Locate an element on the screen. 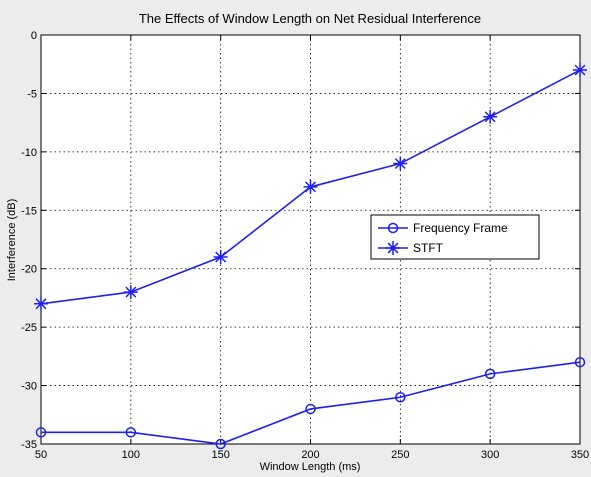  legend-marker-stft is located at coordinates (393, 248).